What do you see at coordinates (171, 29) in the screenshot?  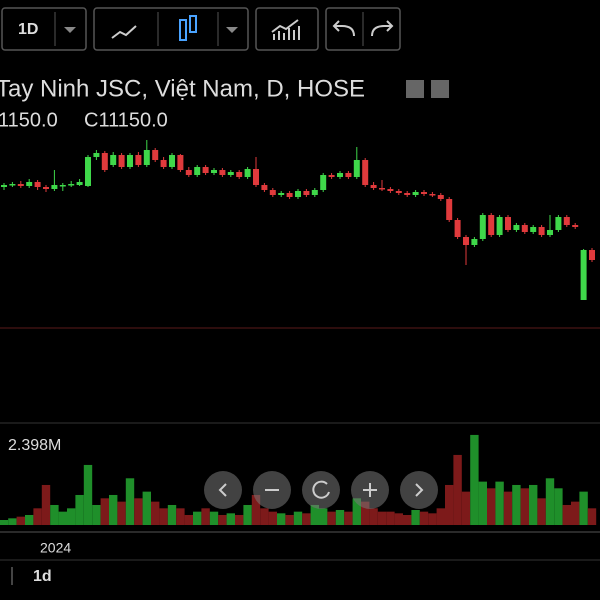 I see `chart-style-button` at bounding box center [171, 29].